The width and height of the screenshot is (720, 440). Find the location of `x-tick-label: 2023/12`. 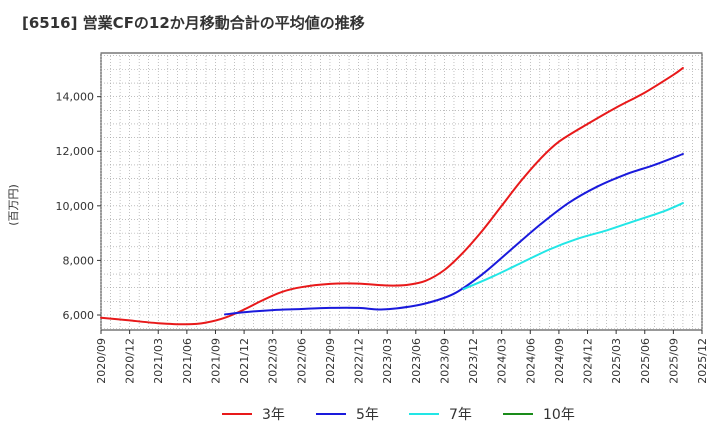

x-tick-label: 2023/12 is located at coordinates (473, 361).